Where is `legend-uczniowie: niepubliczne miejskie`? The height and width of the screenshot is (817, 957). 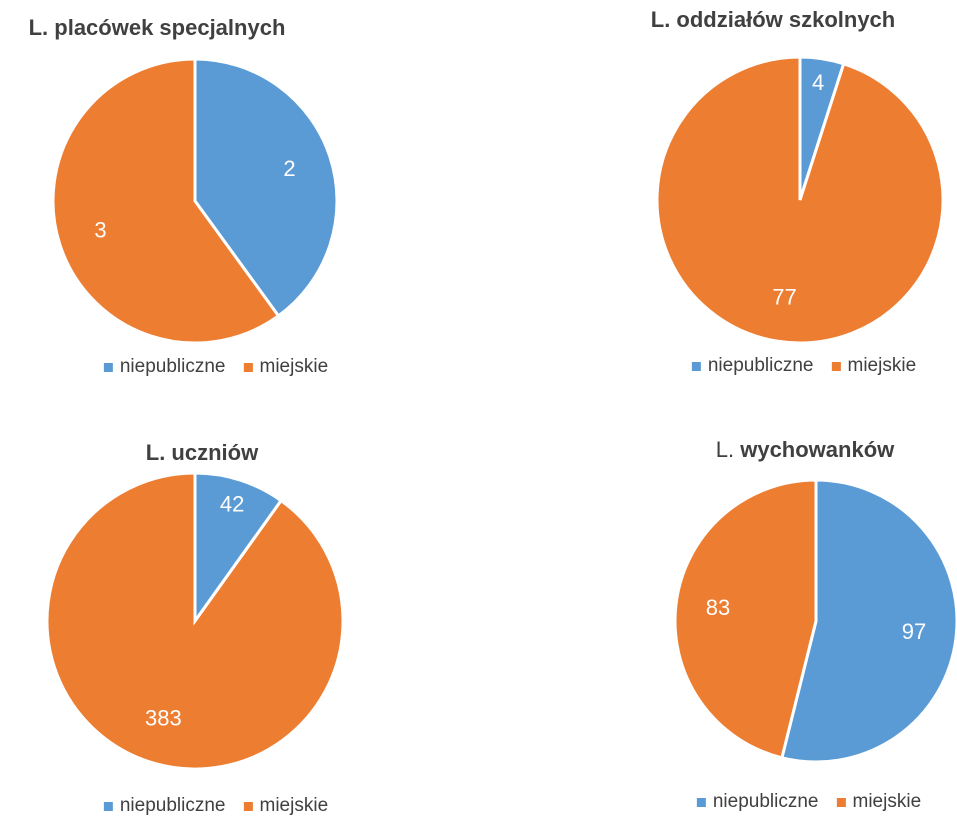
legend-uczniowie: niepubliczne miejskie is located at coordinates (216, 806).